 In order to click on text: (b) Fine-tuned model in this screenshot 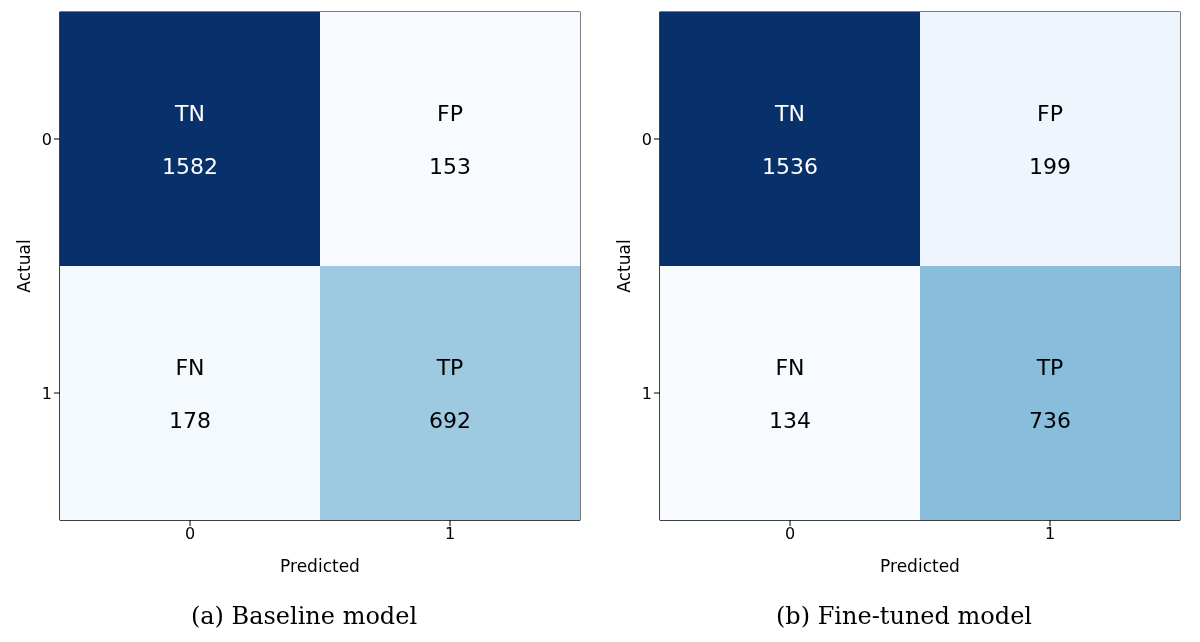, I will do `click(904, 616)`.